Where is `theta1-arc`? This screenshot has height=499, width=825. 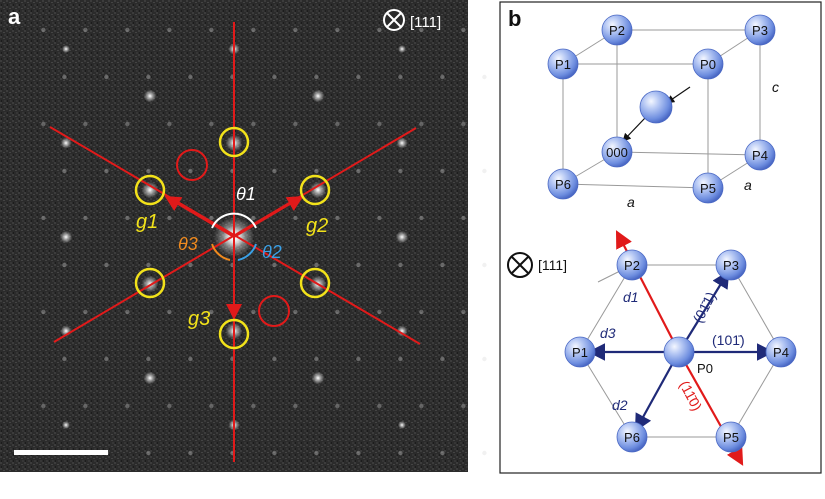
theta1-arc is located at coordinates (234, 220).